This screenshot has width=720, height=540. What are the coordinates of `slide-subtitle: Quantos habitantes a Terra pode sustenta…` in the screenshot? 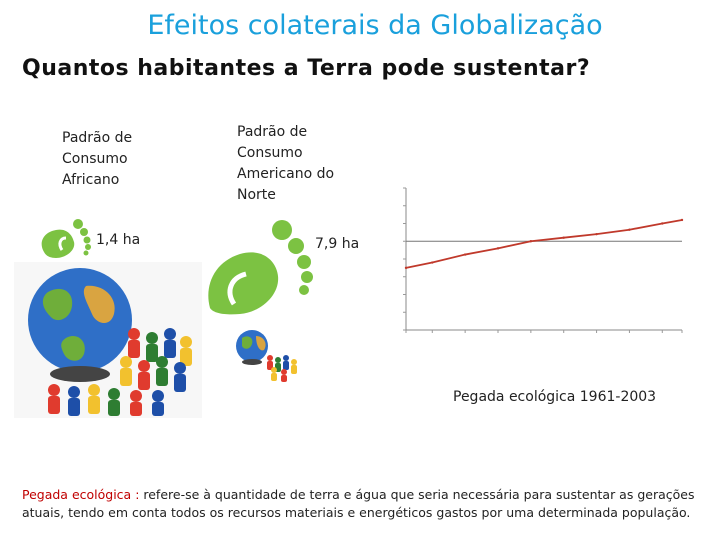 It's located at (306, 68).